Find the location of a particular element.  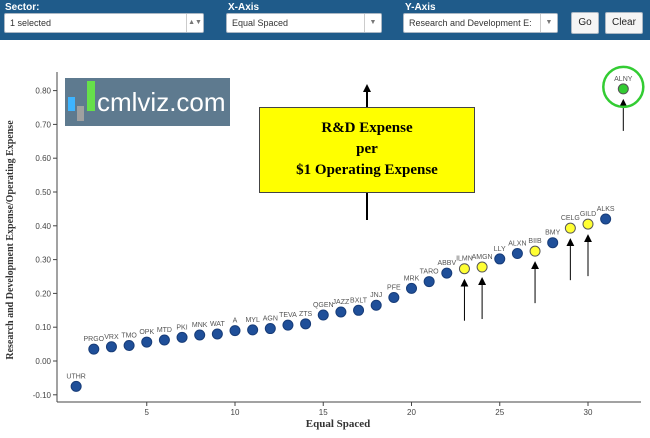

point-label: MNK is located at coordinates (200, 325).